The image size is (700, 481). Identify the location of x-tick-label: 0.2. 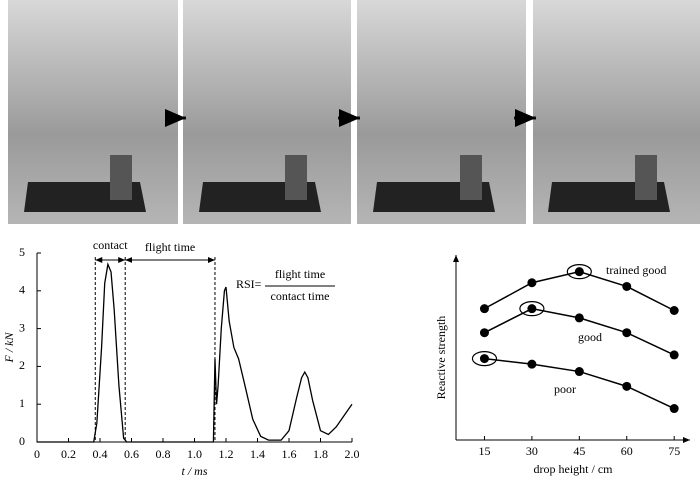
(68, 454).